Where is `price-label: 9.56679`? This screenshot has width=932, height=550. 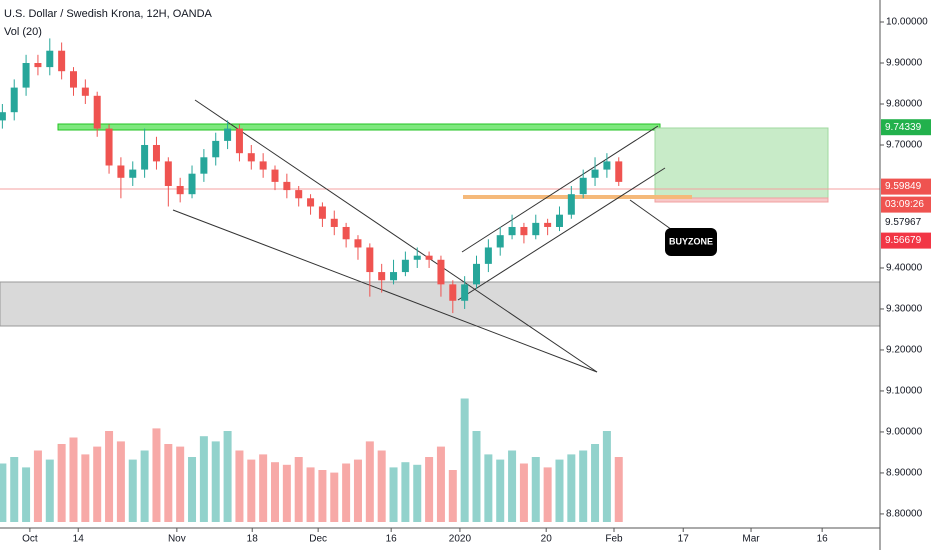 price-label: 9.56679 is located at coordinates (903, 240).